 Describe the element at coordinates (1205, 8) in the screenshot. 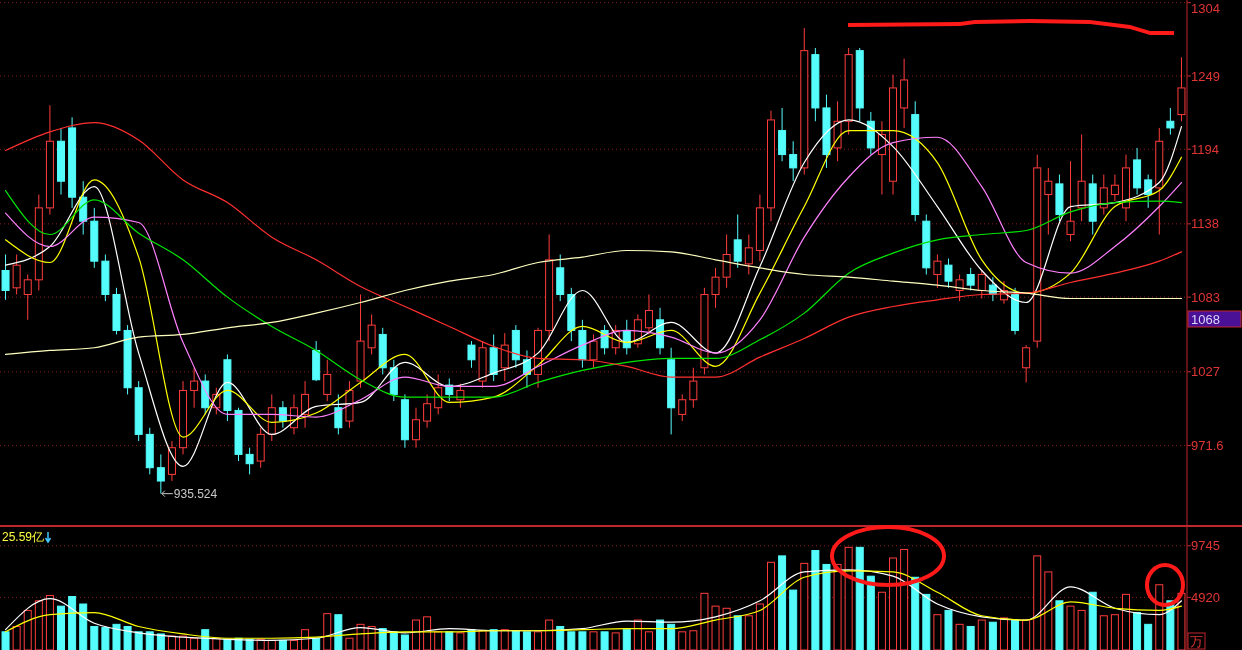

I see `y-tick-label: 1304` at that location.